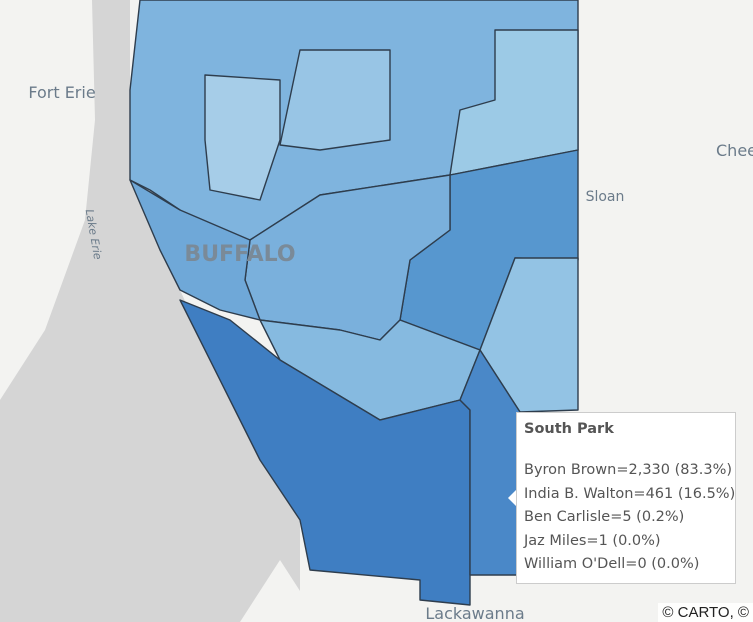 Image resolution: width=753 pixels, height=622 pixels. I want to click on tooltip-title: South Park, so click(569, 429).